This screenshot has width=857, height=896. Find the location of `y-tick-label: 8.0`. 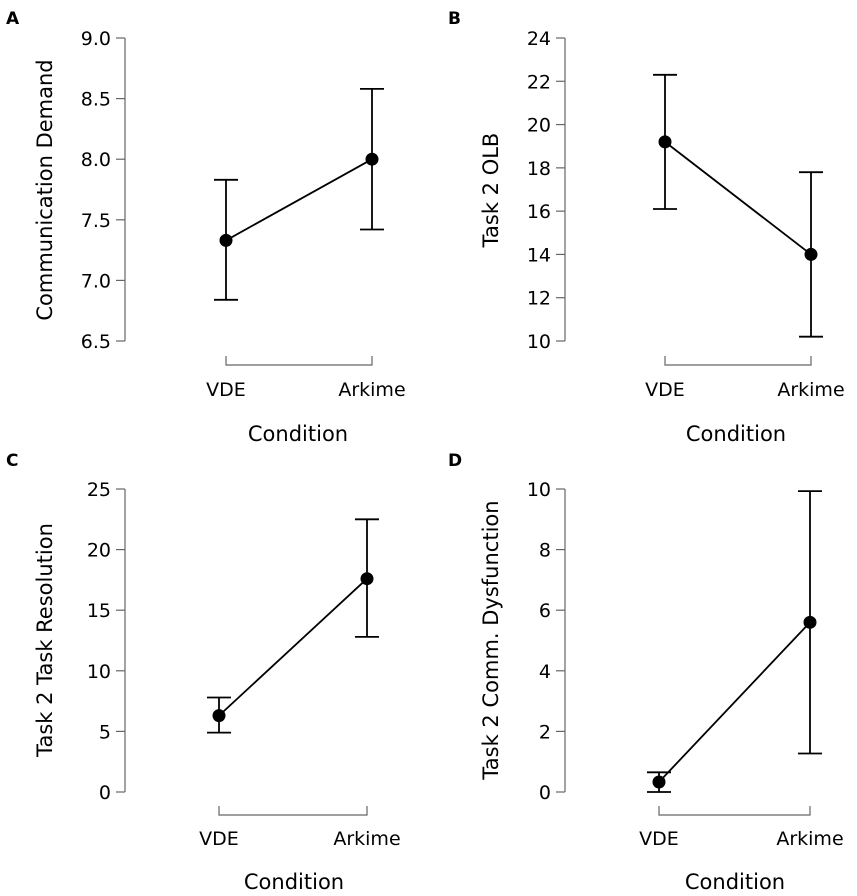

y-tick-label: 8.0 is located at coordinates (96, 160).